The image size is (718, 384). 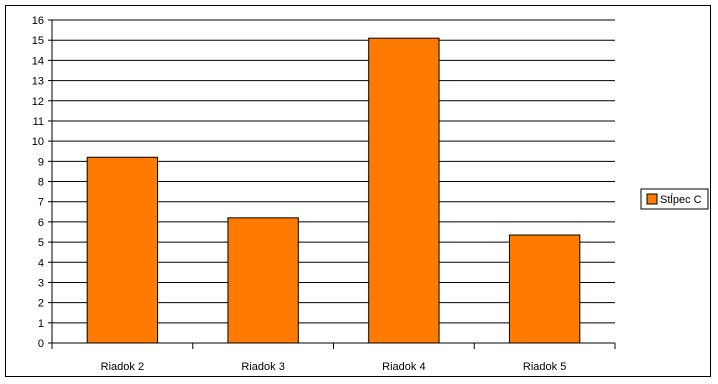 I want to click on x-tick-label: Riadok 5, so click(x=544, y=367).